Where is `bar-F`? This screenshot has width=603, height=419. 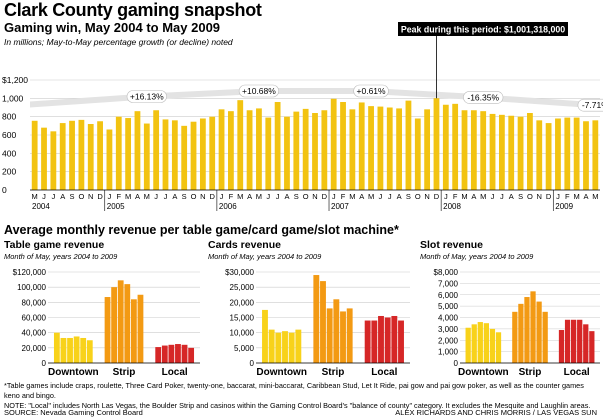
bar-F is located at coordinates (231, 150).